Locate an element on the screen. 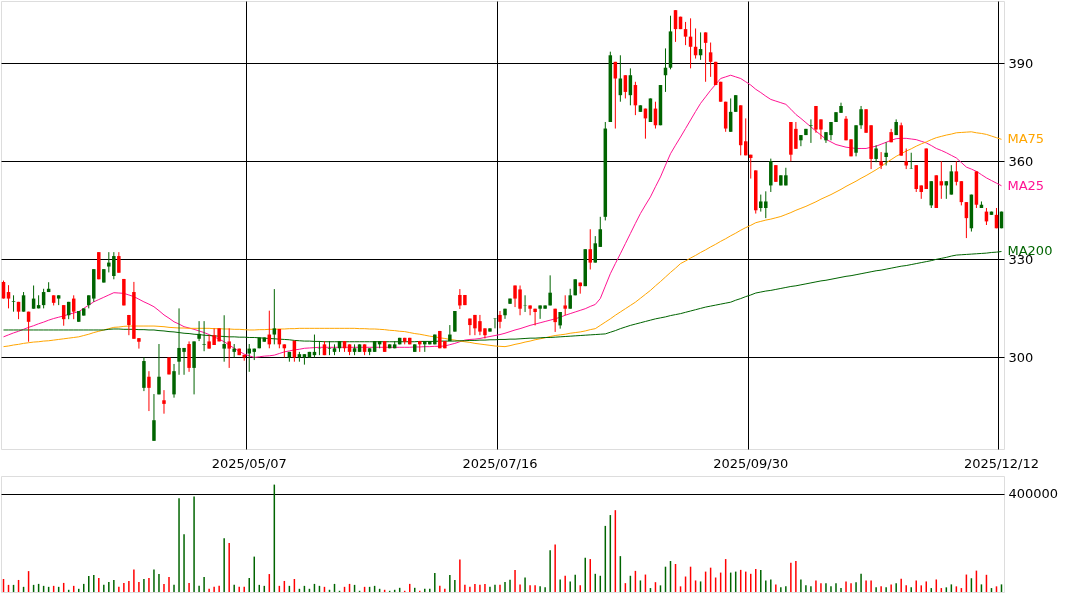 Image resolution: width=1065 pixels, height=600 pixels. y-tick-label: 360 is located at coordinates (1021, 161).